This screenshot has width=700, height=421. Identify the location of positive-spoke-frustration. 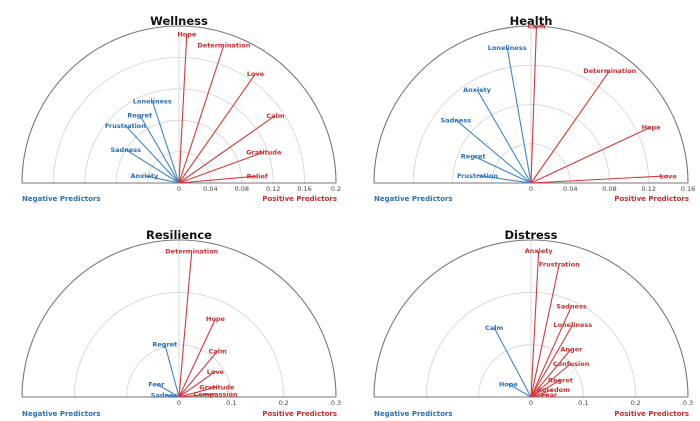
(545, 330).